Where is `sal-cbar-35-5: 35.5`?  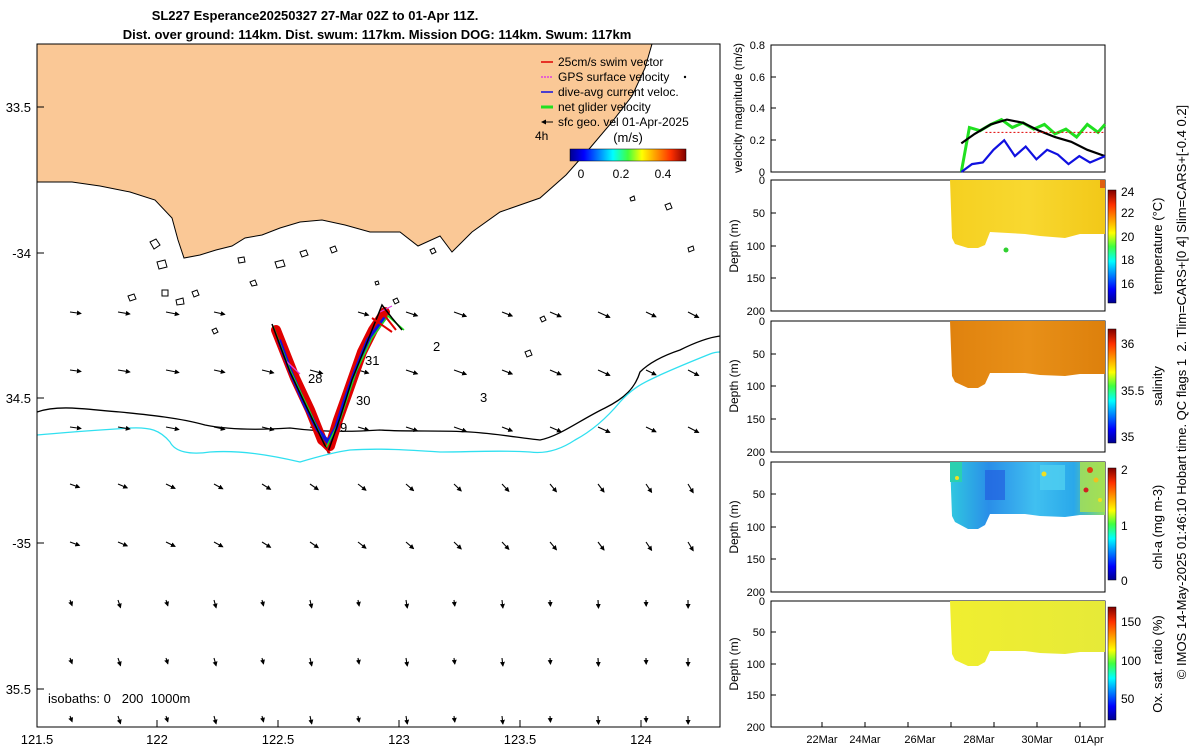
sal-cbar-35-5: 35.5 is located at coordinates (1133, 391).